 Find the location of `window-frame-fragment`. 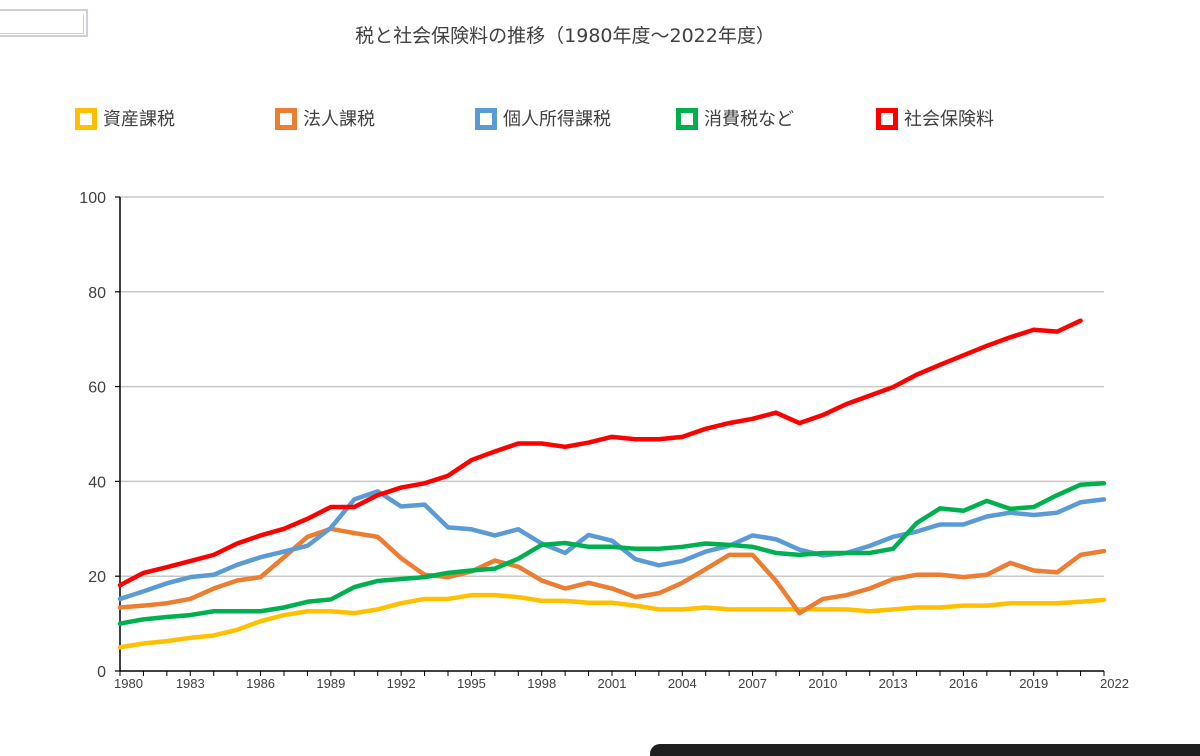

window-frame-fragment is located at coordinates (44, 23).